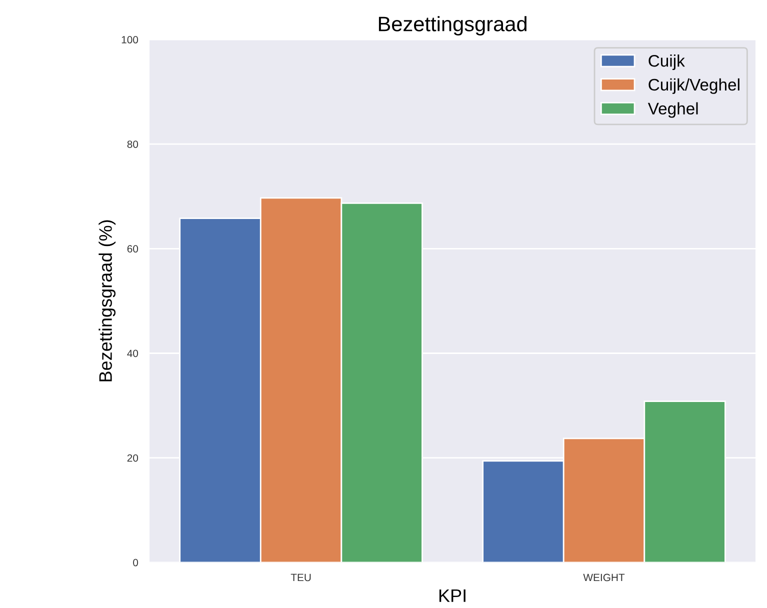 This screenshot has width=767, height=608. I want to click on y-tick-label: 0, so click(135, 562).